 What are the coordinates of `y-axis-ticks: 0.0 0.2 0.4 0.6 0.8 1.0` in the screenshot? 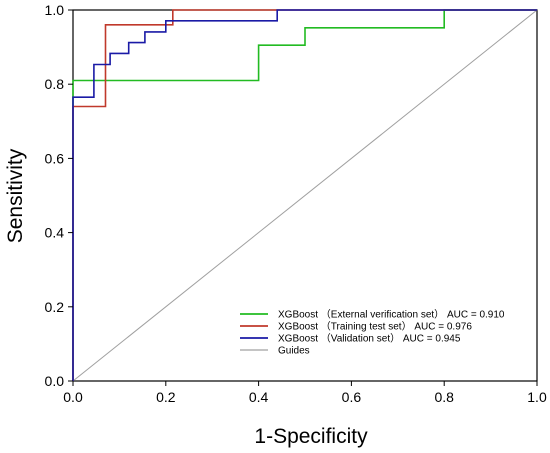 It's located at (59, 195).